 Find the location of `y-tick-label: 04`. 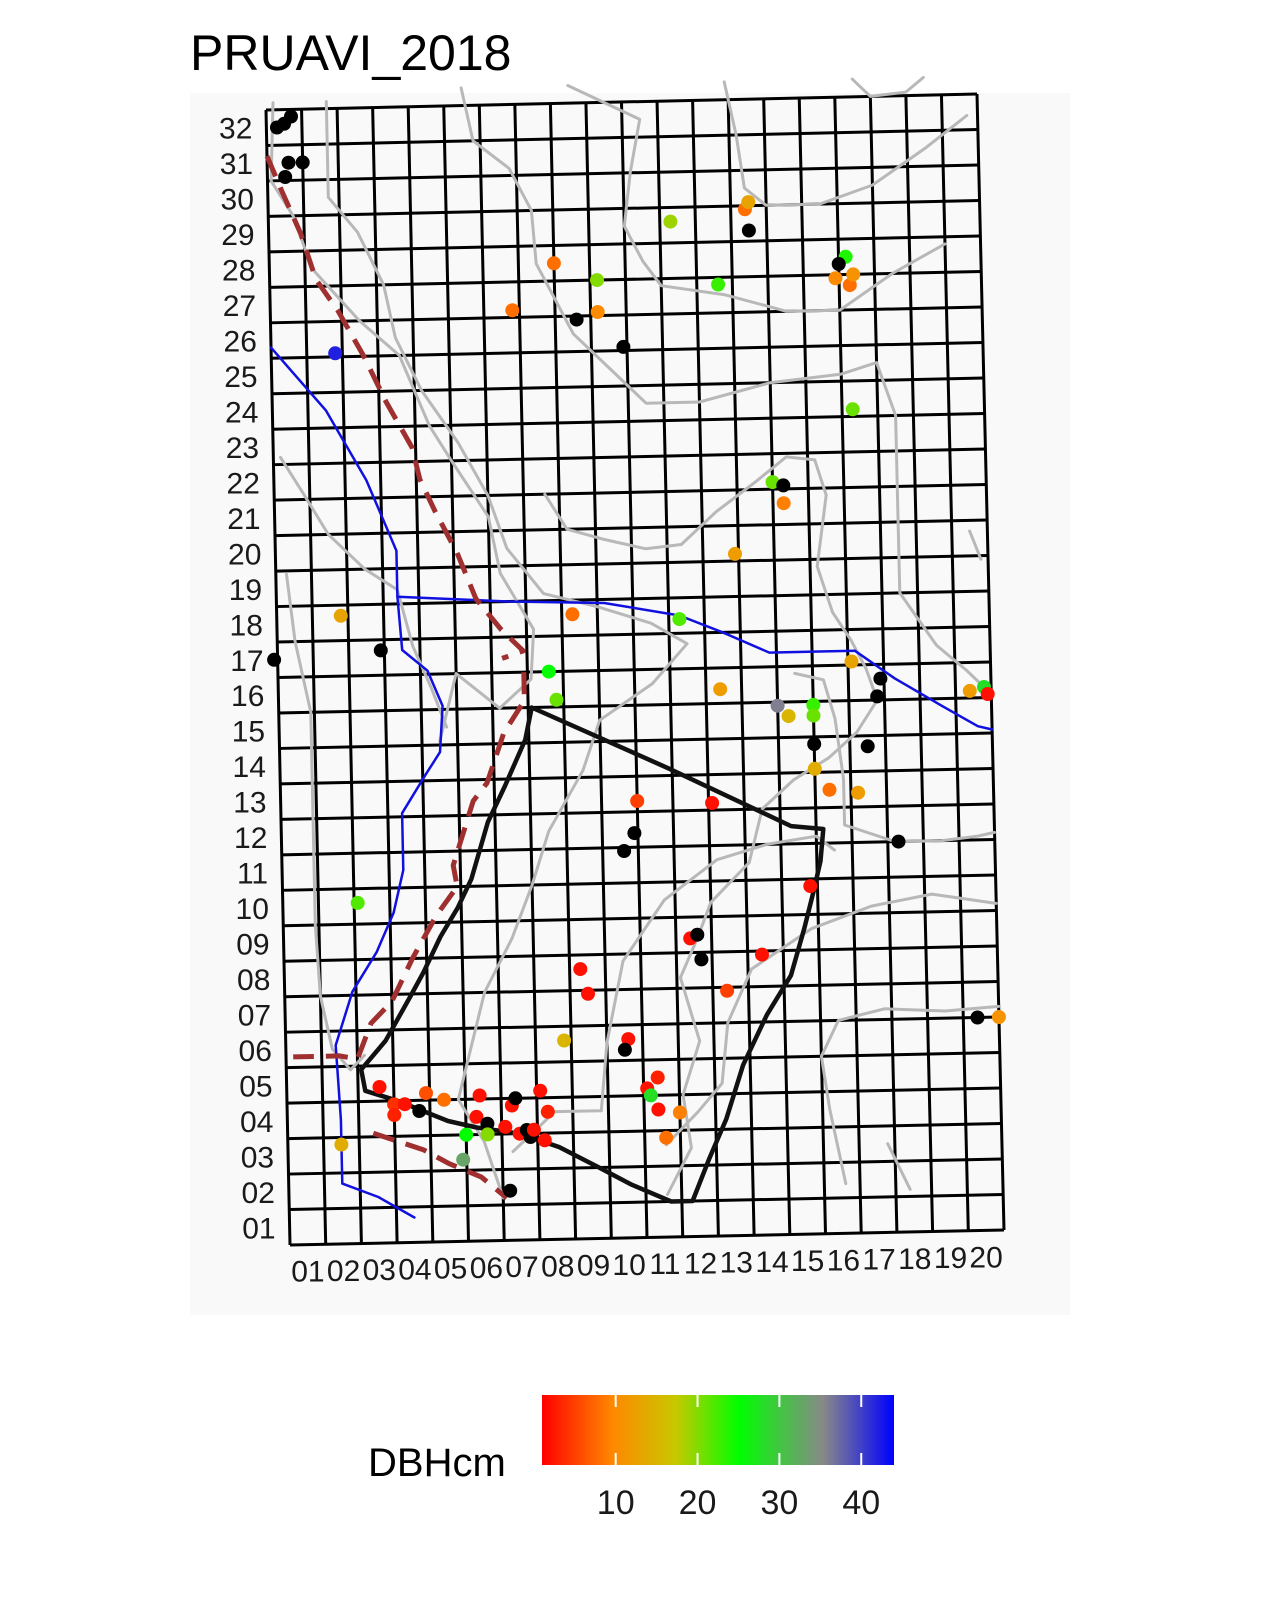

y-tick-label: 04 is located at coordinates (256, 1122).